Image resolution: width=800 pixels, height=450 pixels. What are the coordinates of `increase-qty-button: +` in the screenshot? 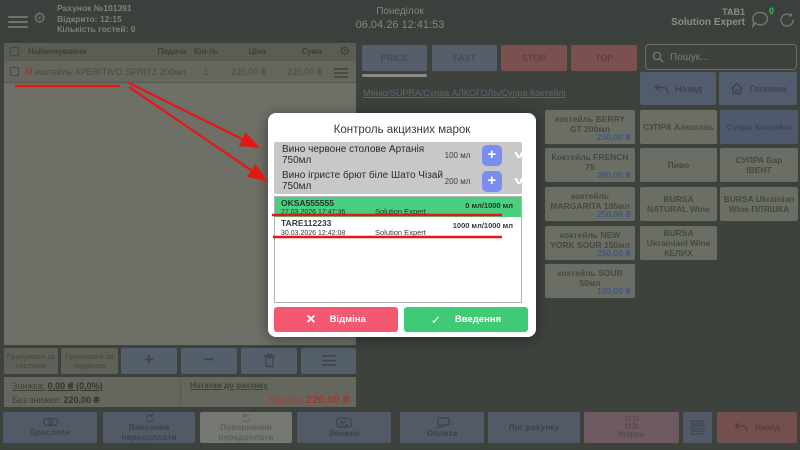 It's located at (149, 361).